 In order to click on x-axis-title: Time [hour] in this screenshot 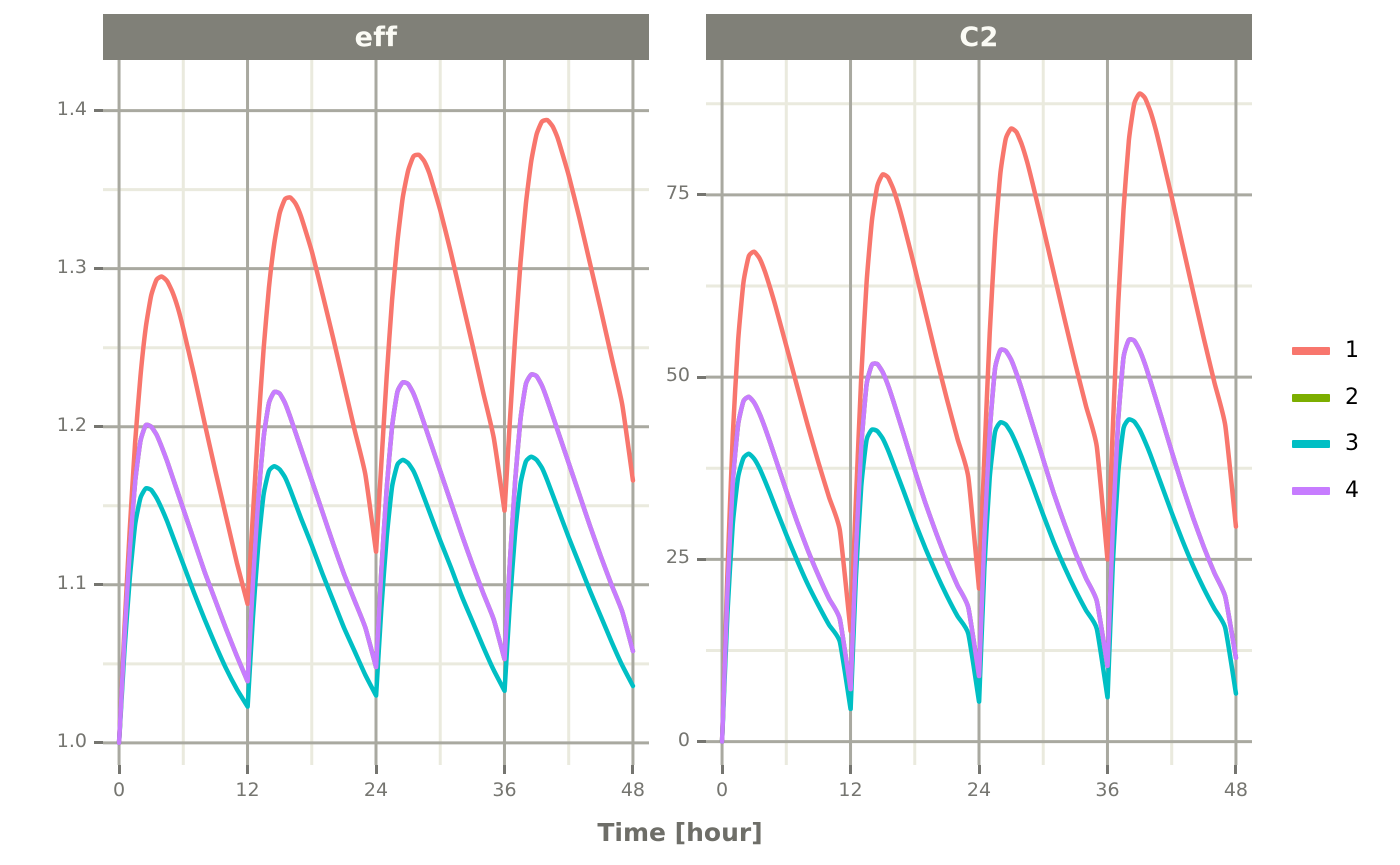, I will do `click(680, 832)`.